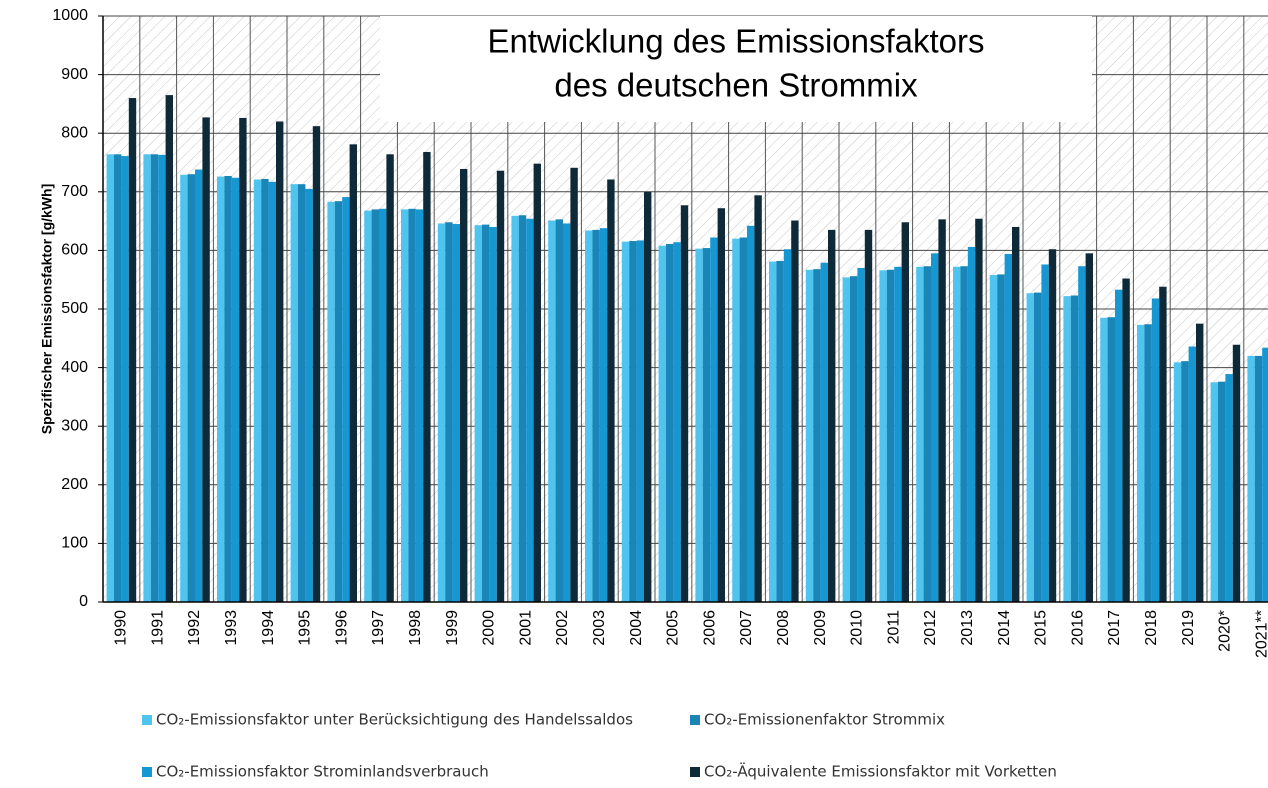 The width and height of the screenshot is (1268, 788). What do you see at coordinates (1151, 628) in the screenshot?
I see `x-tick-label: 2018` at bounding box center [1151, 628].